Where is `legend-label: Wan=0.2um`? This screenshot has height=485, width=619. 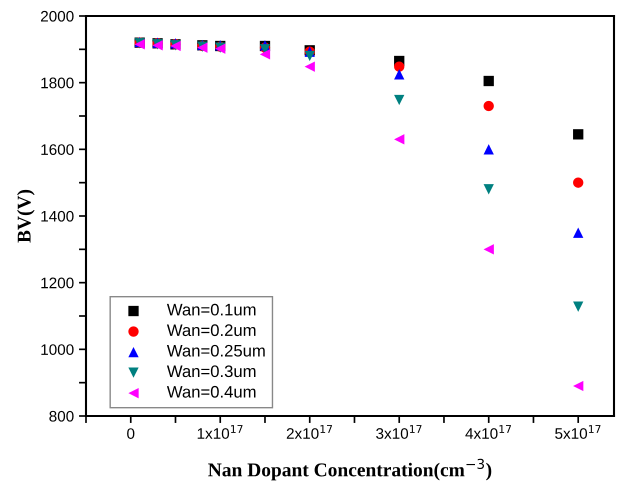
legend-label: Wan=0.2um is located at coordinates (211, 330).